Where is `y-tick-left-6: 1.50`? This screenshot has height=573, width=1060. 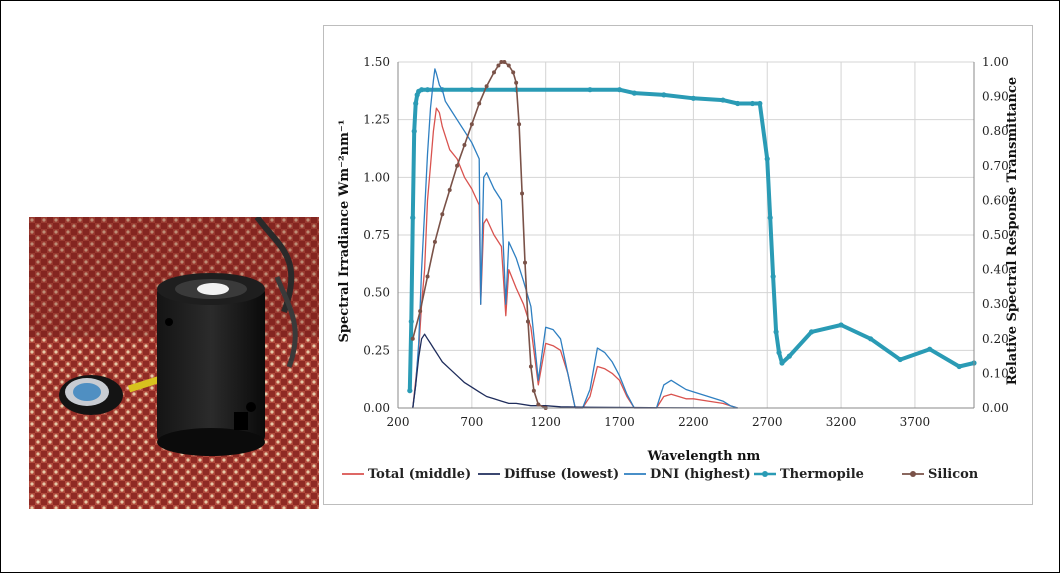
y-tick-left-6: 1.50 is located at coordinates (376, 62).